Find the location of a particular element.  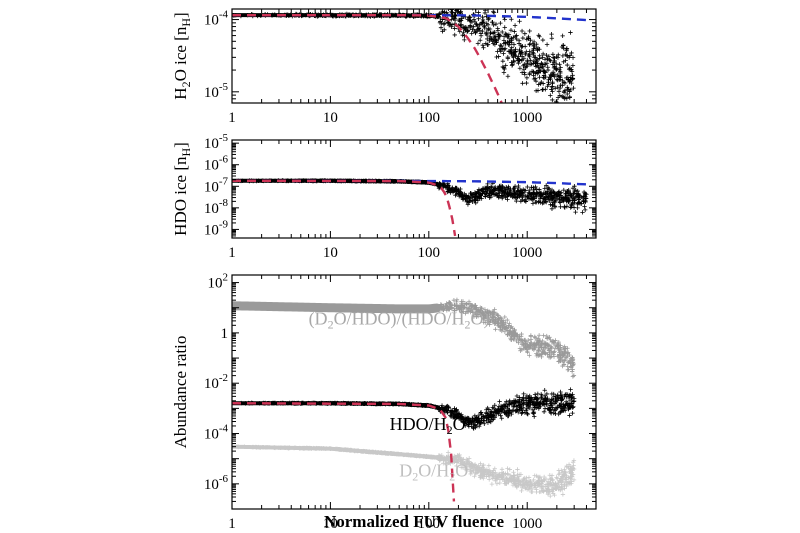

model-curve-red is located at coordinates (367, 58).